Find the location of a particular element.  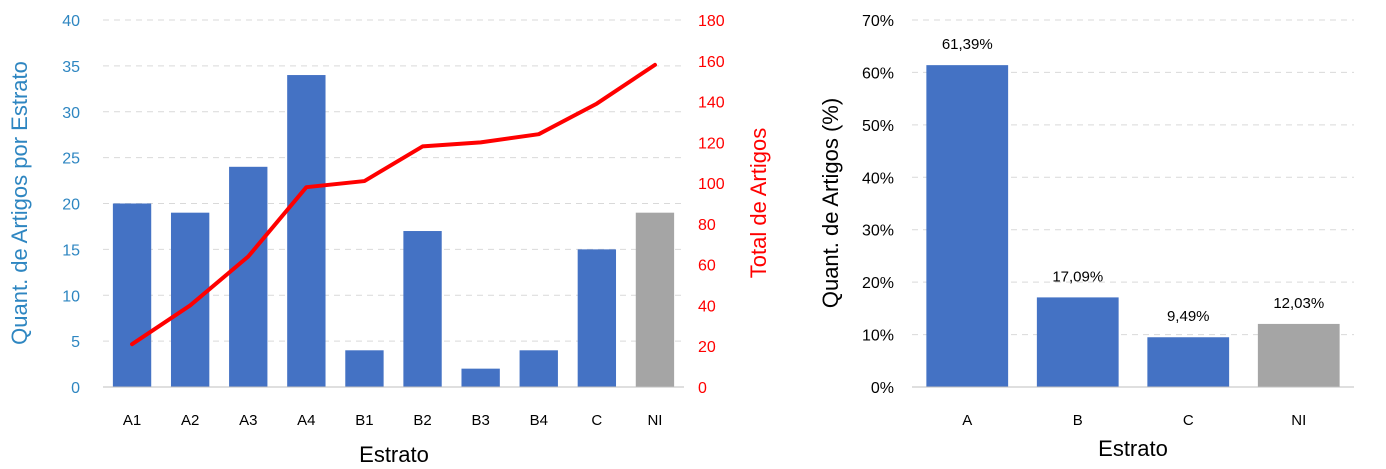

chart2-x-tick-labels: A B C NI is located at coordinates (1134, 420).